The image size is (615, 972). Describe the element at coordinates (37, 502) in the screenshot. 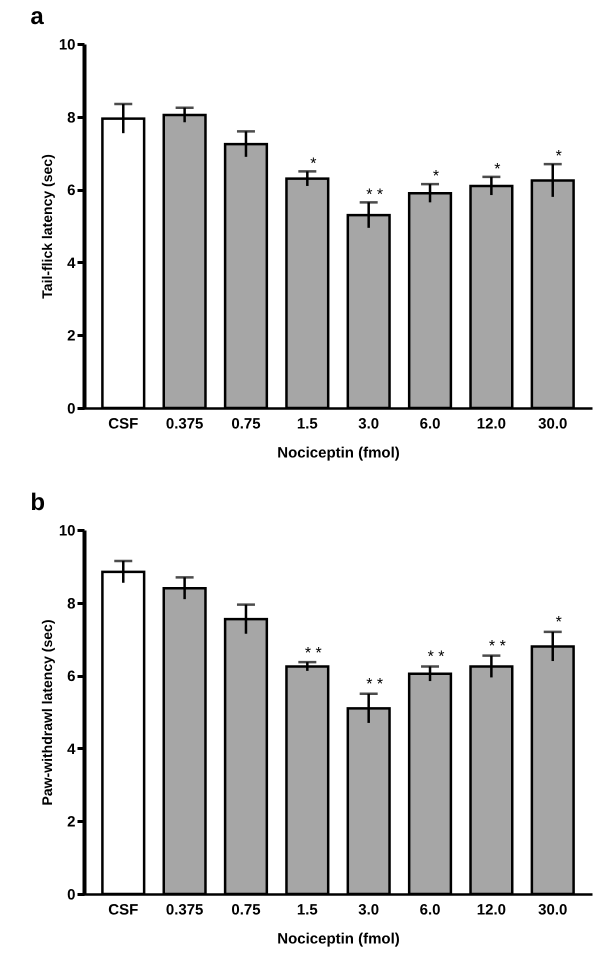

I see `chart-title: b` at that location.